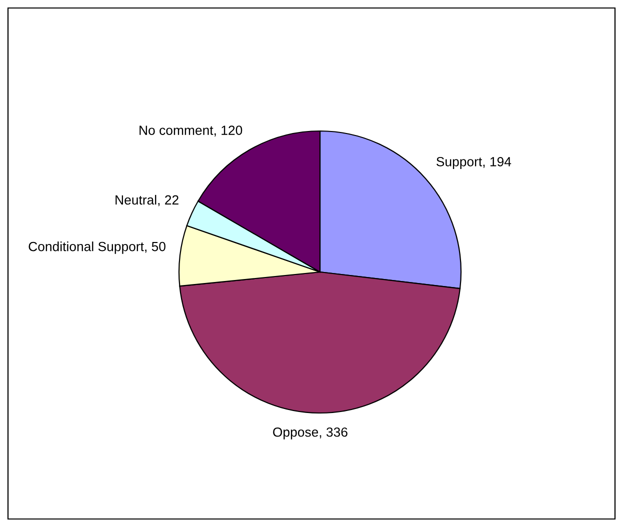 This screenshot has height=527, width=624. I want to click on data-label: , 336, so click(334, 432).